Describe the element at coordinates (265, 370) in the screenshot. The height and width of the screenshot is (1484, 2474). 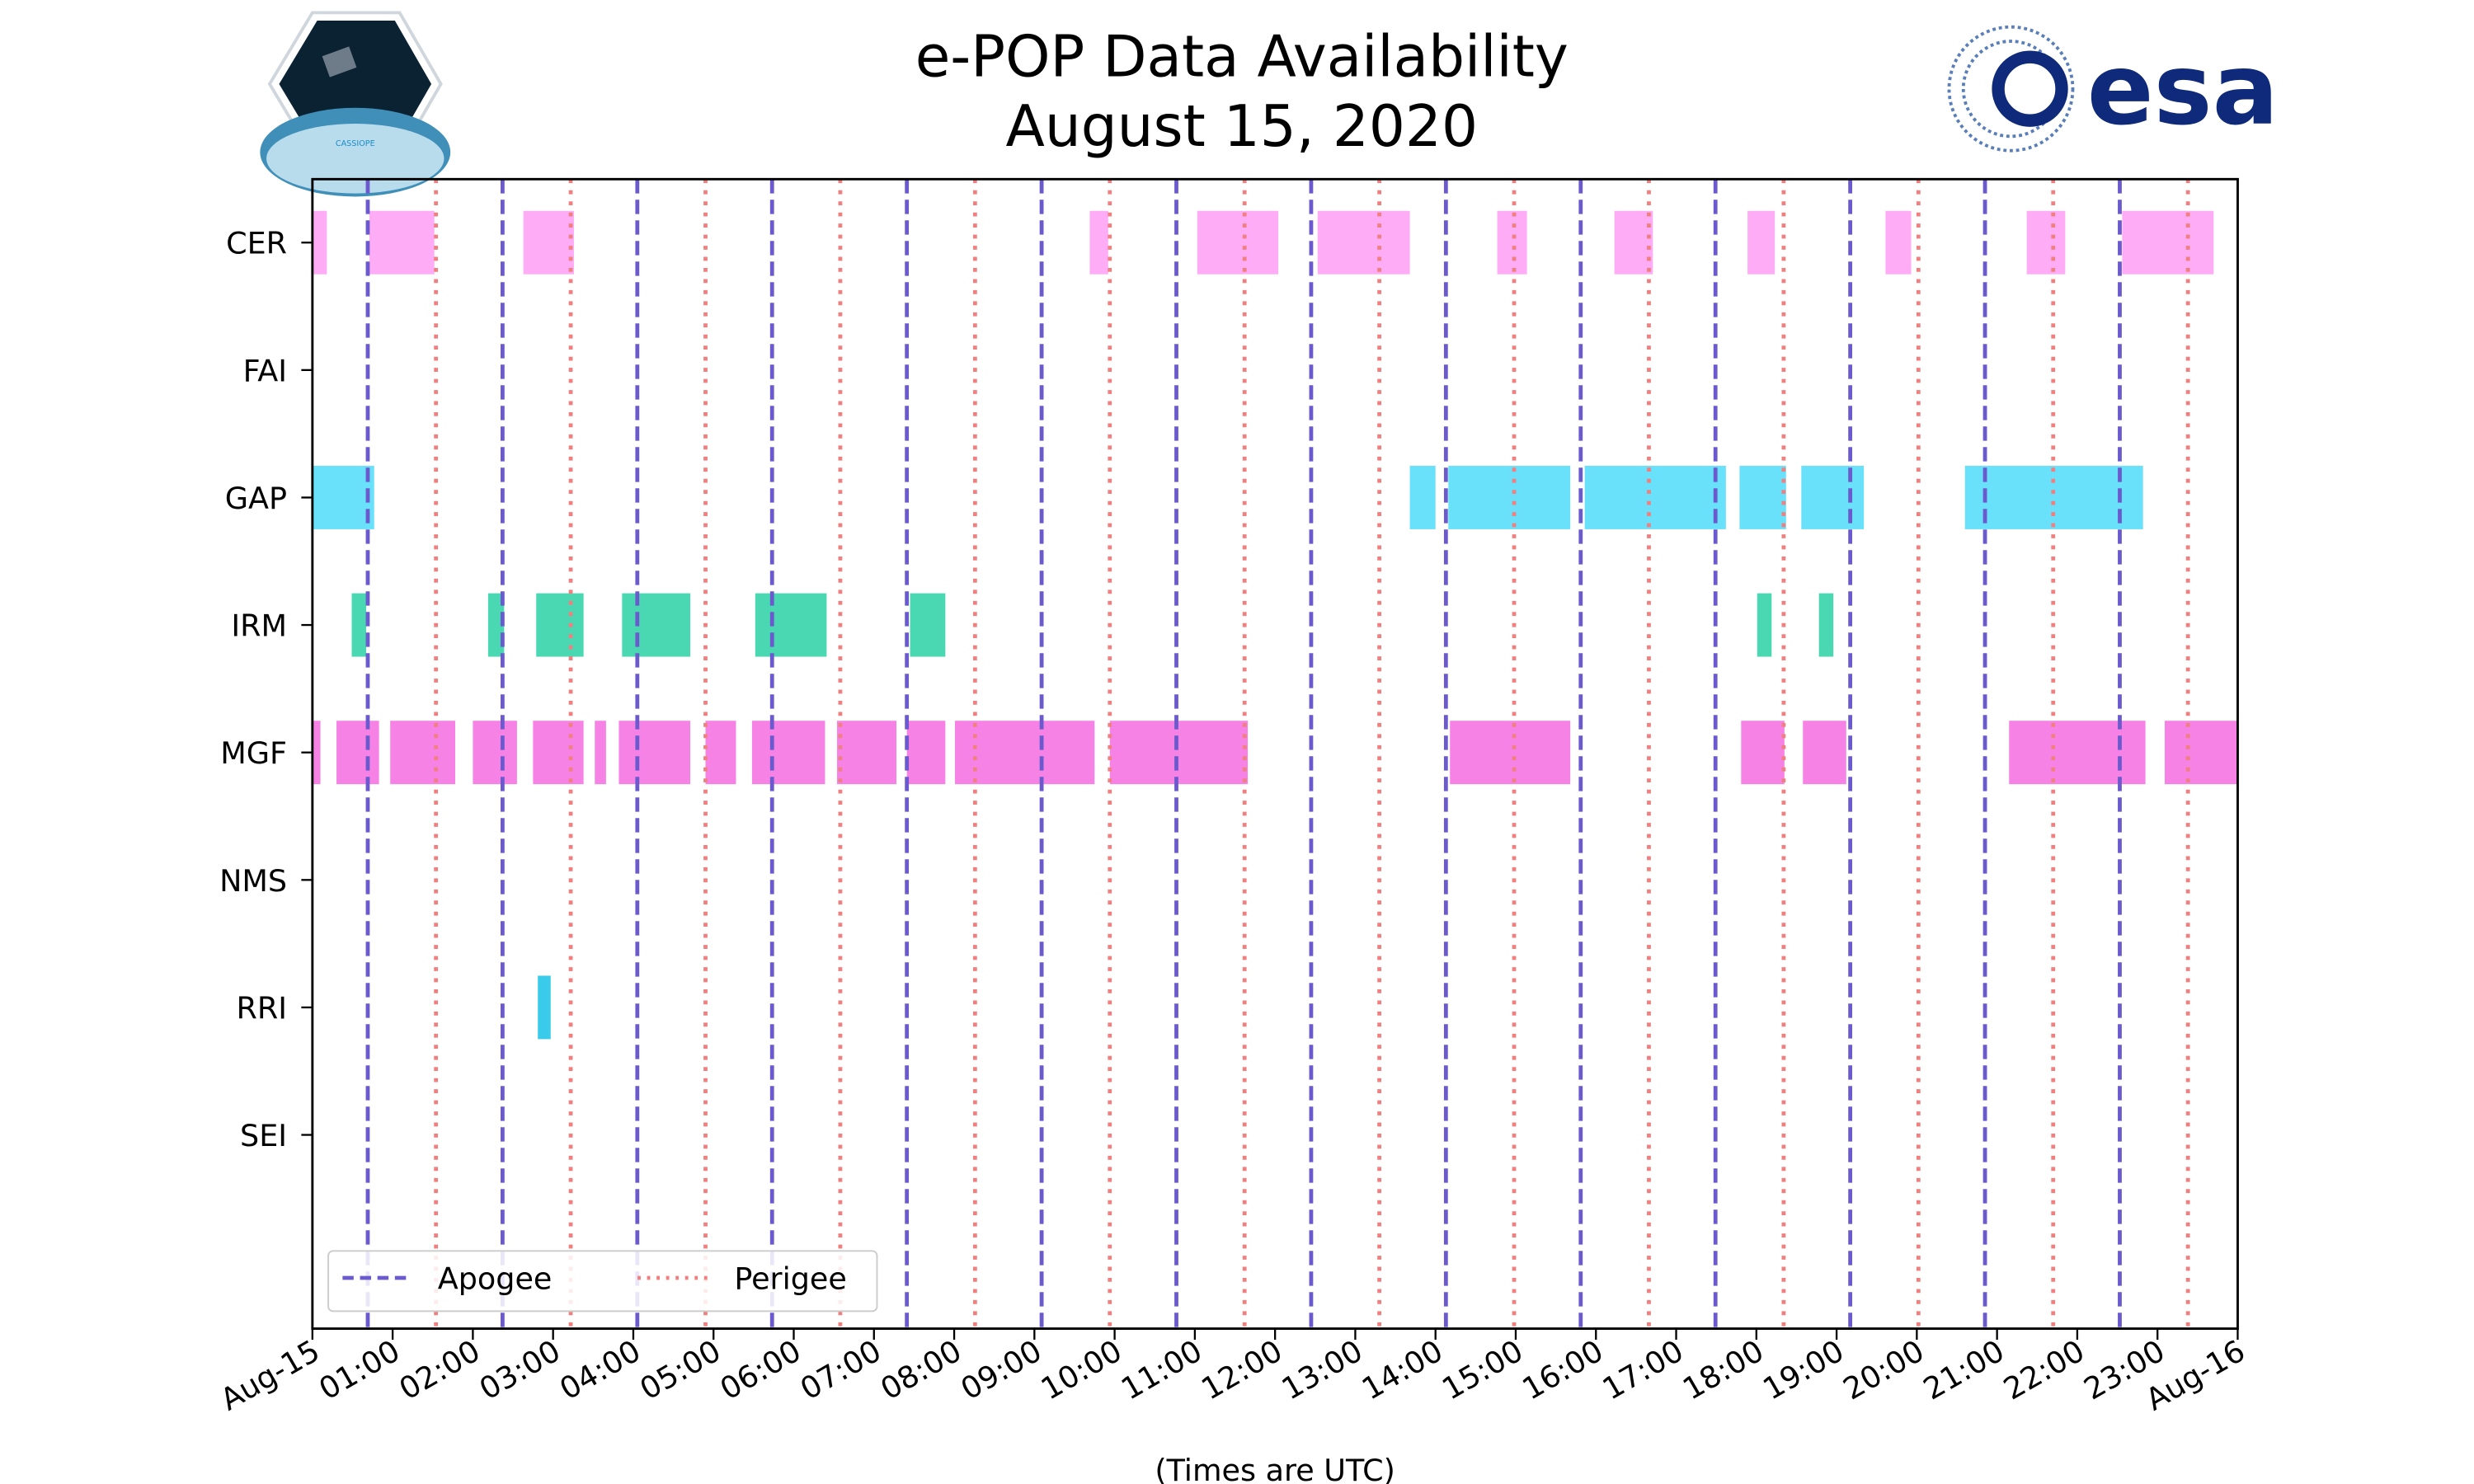
I see `y-tick-label-fai: FAI` at that location.